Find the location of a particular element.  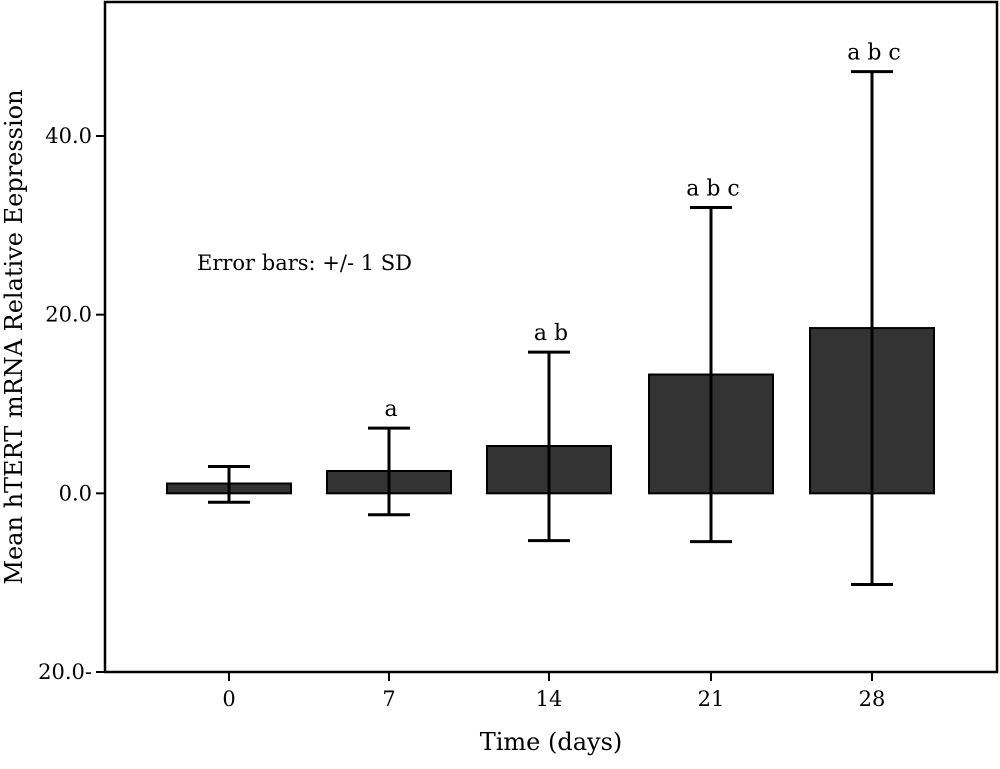

y-tick-label: 20.0- is located at coordinates (65, 672).